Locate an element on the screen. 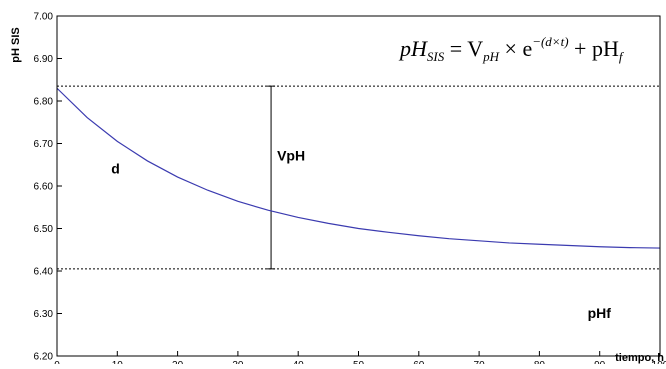 This screenshot has width=666, height=369. formula-ph: pH is located at coordinates (413, 48).